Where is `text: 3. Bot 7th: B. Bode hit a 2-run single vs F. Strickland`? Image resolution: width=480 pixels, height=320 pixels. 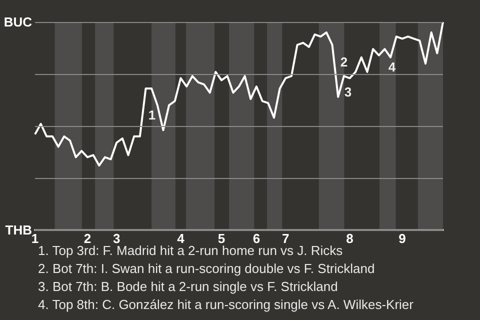
text: 3. Bot 7th: B. Bode hit a 2-run single vs F. Strickland is located at coordinates (188, 286).